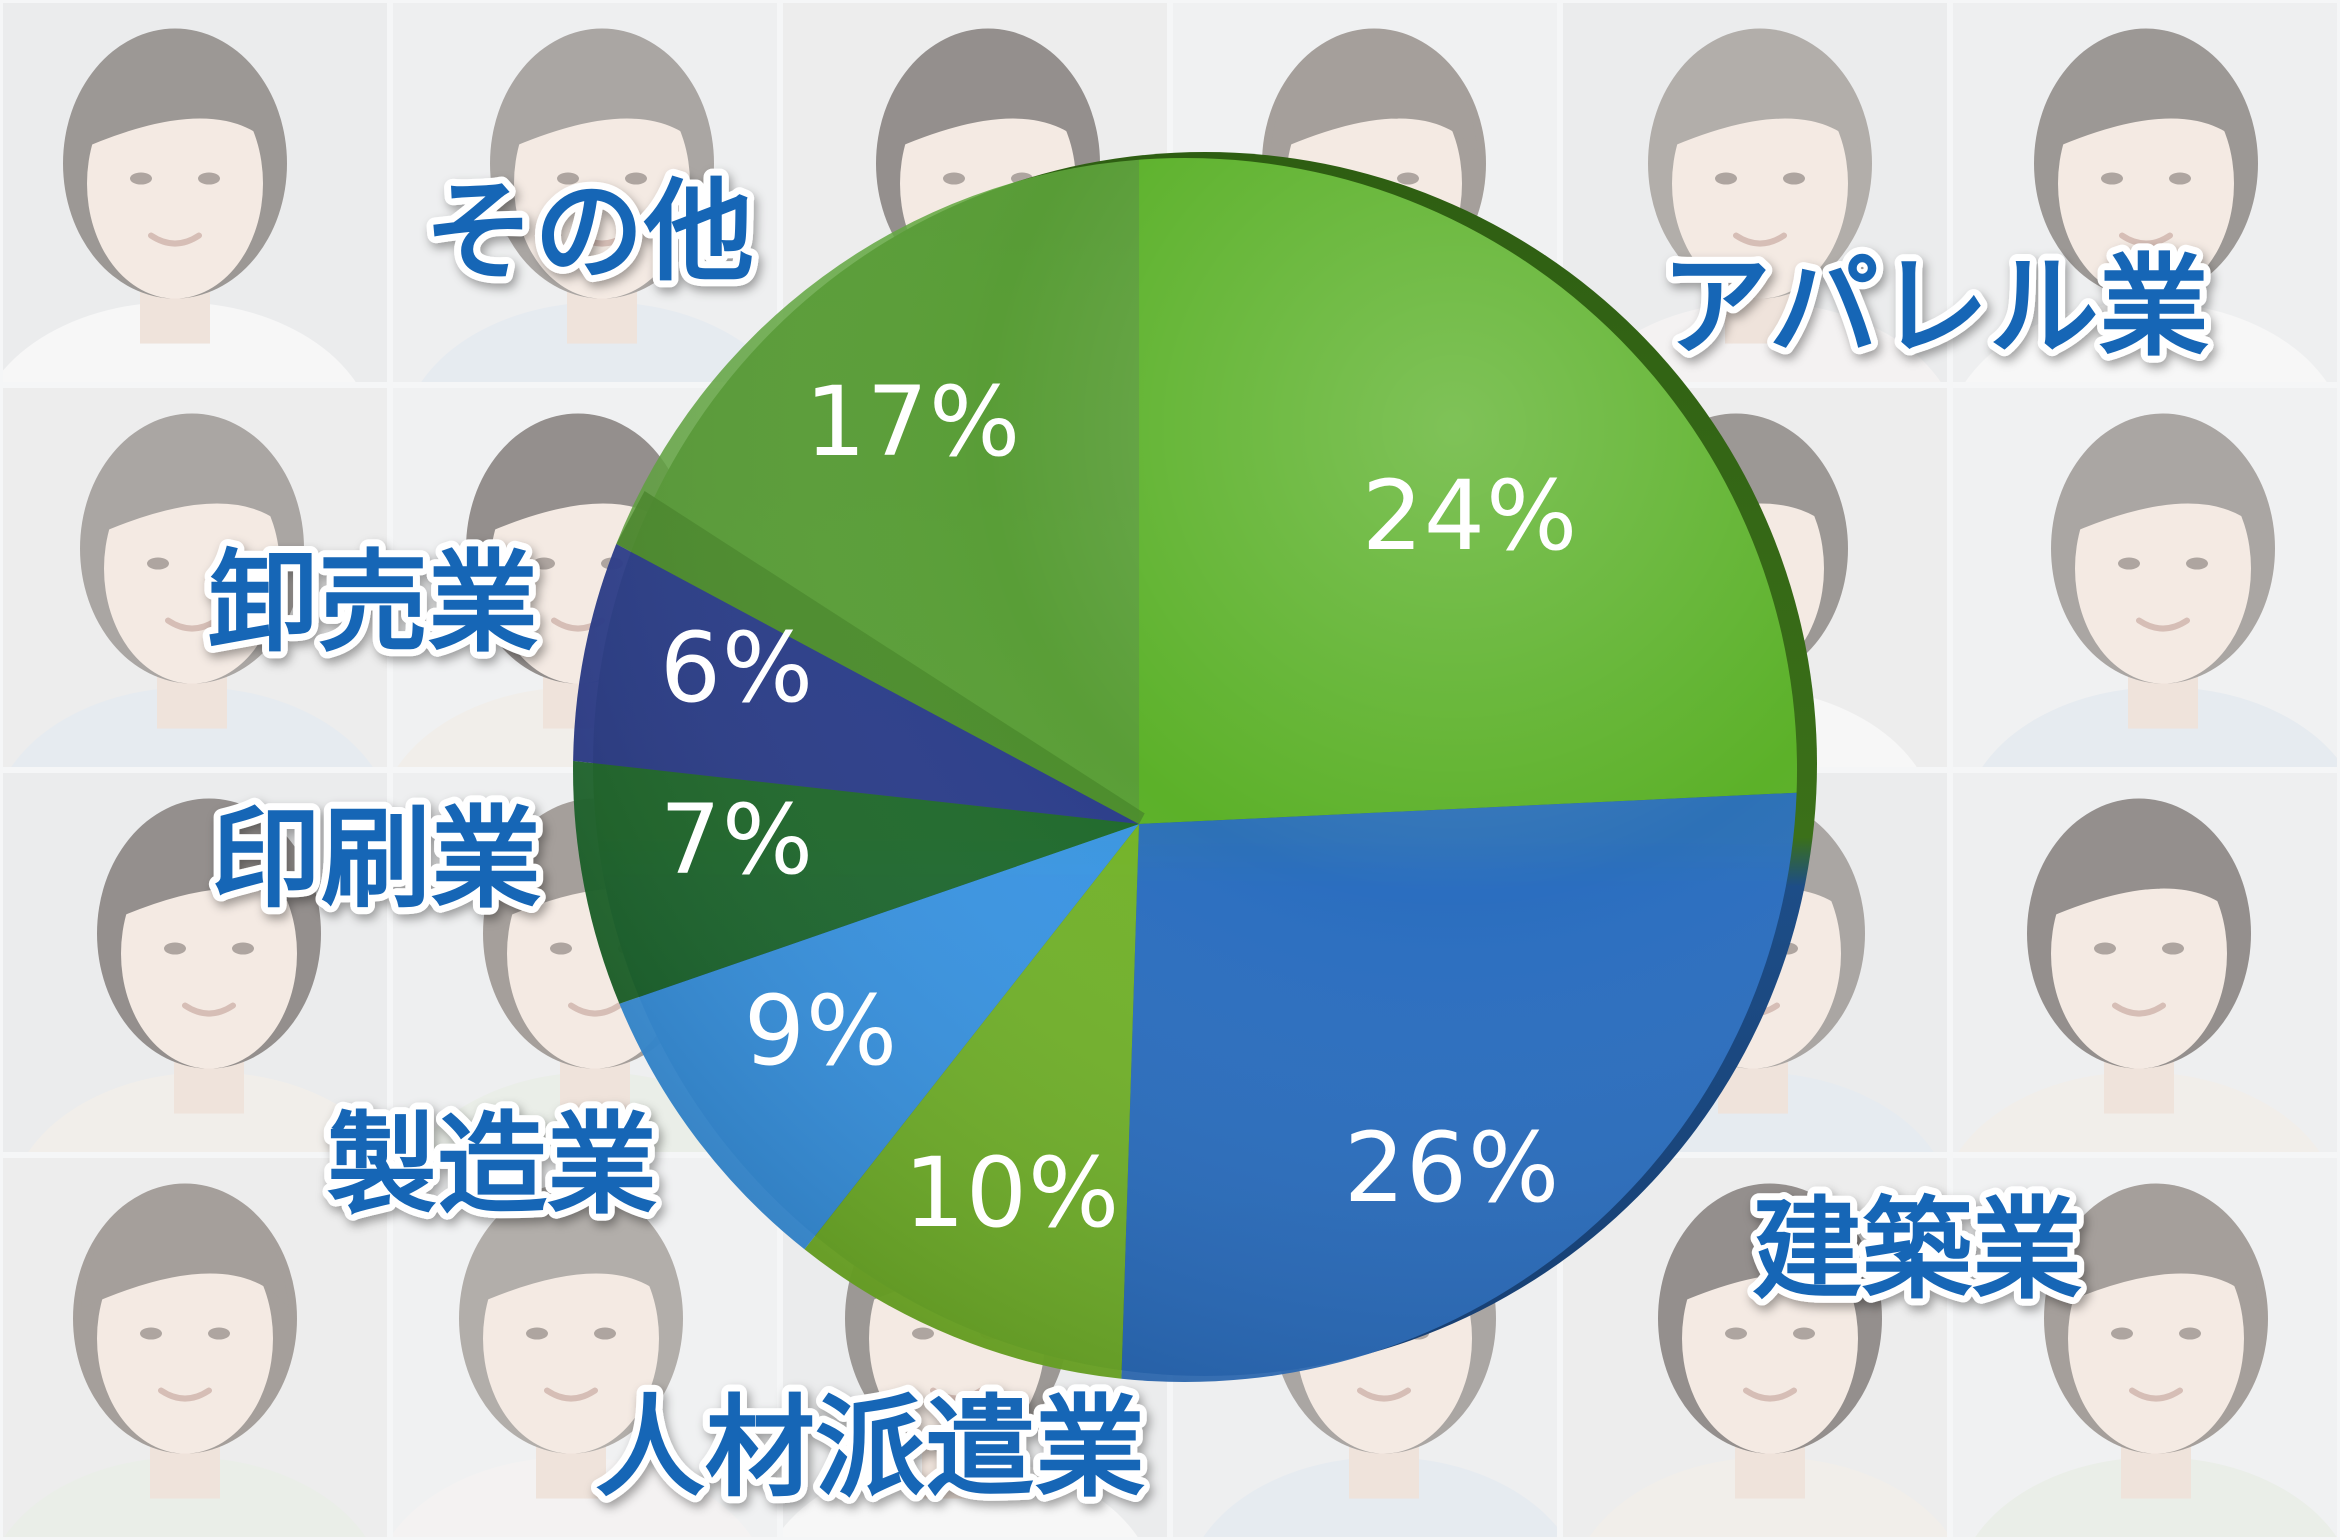  Describe the element at coordinates (870, 1448) in the screenshot. I see `category-label-staffing: 人材派遣業` at that location.